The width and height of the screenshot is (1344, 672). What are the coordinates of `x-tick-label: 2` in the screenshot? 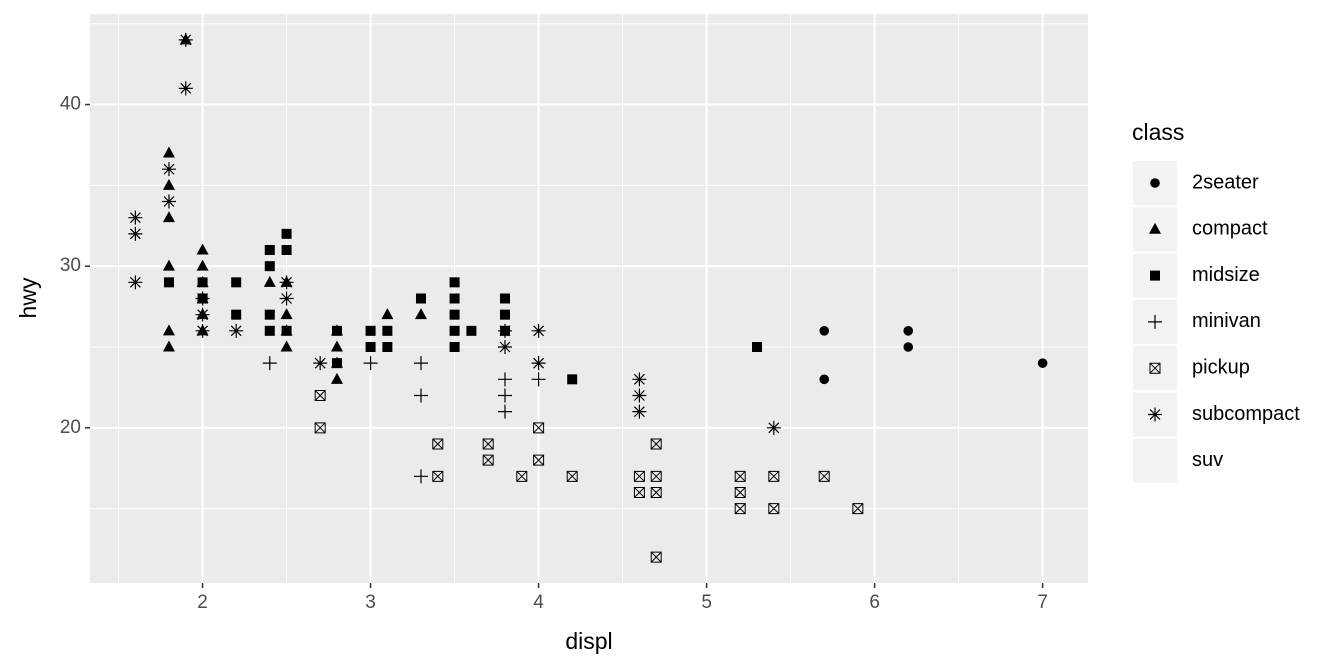 It's located at (202, 602).